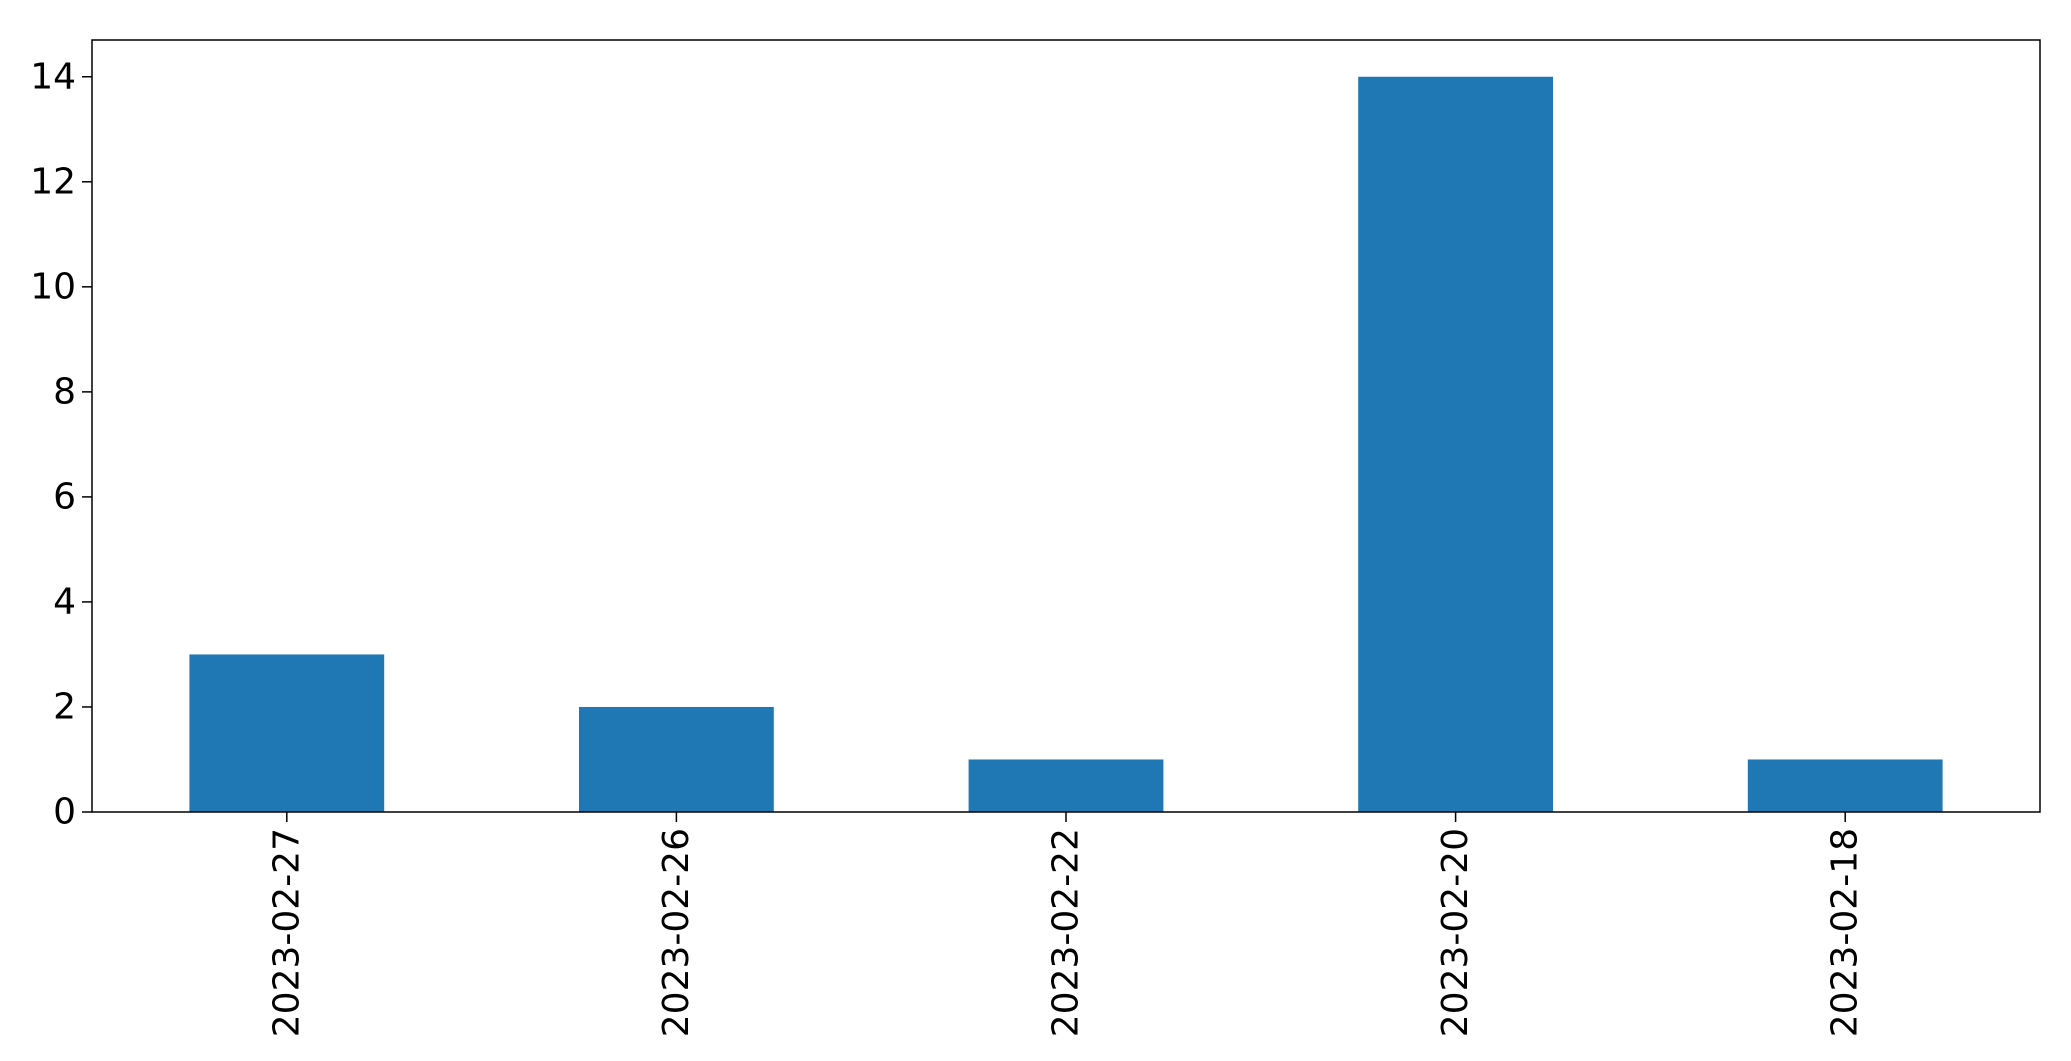  Describe the element at coordinates (53, 181) in the screenshot. I see `y-tick-label: 12` at that location.